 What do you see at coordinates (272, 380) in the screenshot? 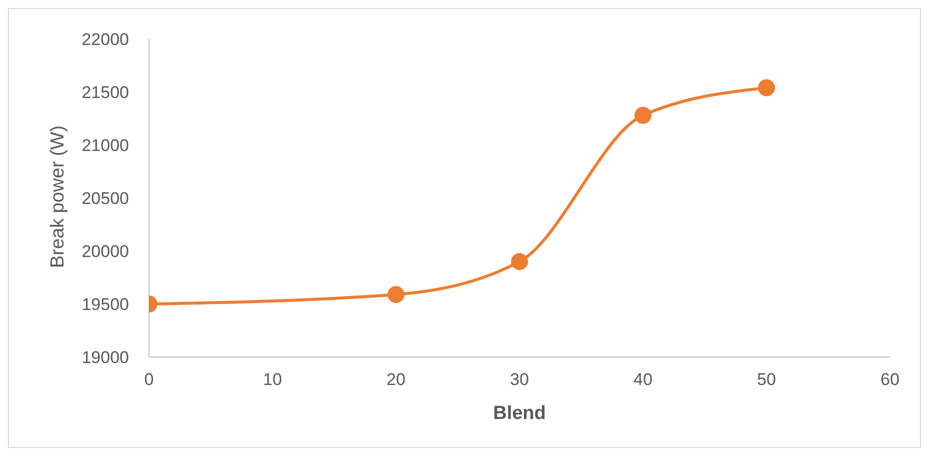
I see `x-tick-label: 10` at bounding box center [272, 380].